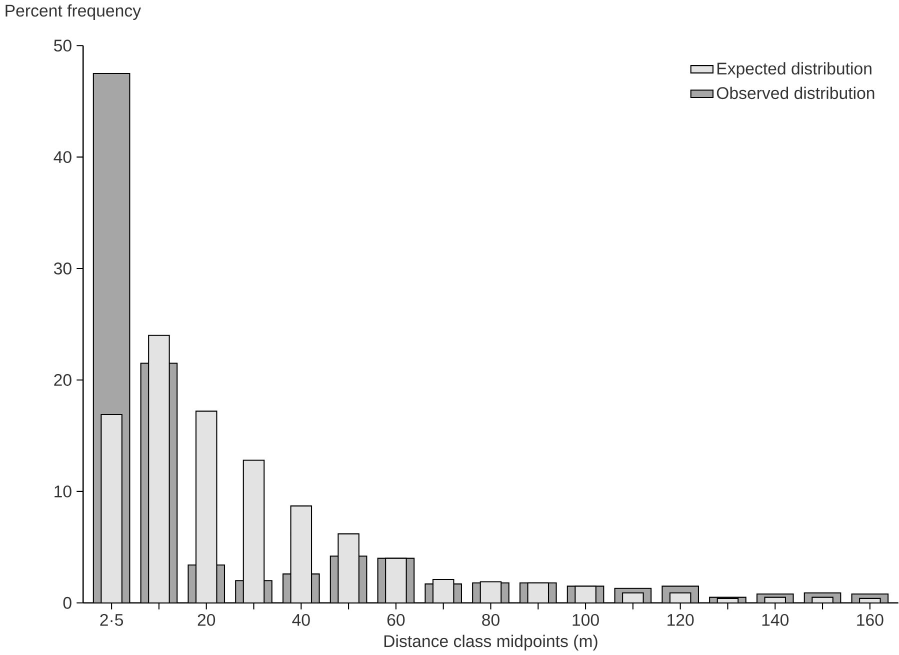 Image resolution: width=899 pixels, height=655 pixels. What do you see at coordinates (870, 620) in the screenshot?
I see `x-tick-label: 160` at bounding box center [870, 620].